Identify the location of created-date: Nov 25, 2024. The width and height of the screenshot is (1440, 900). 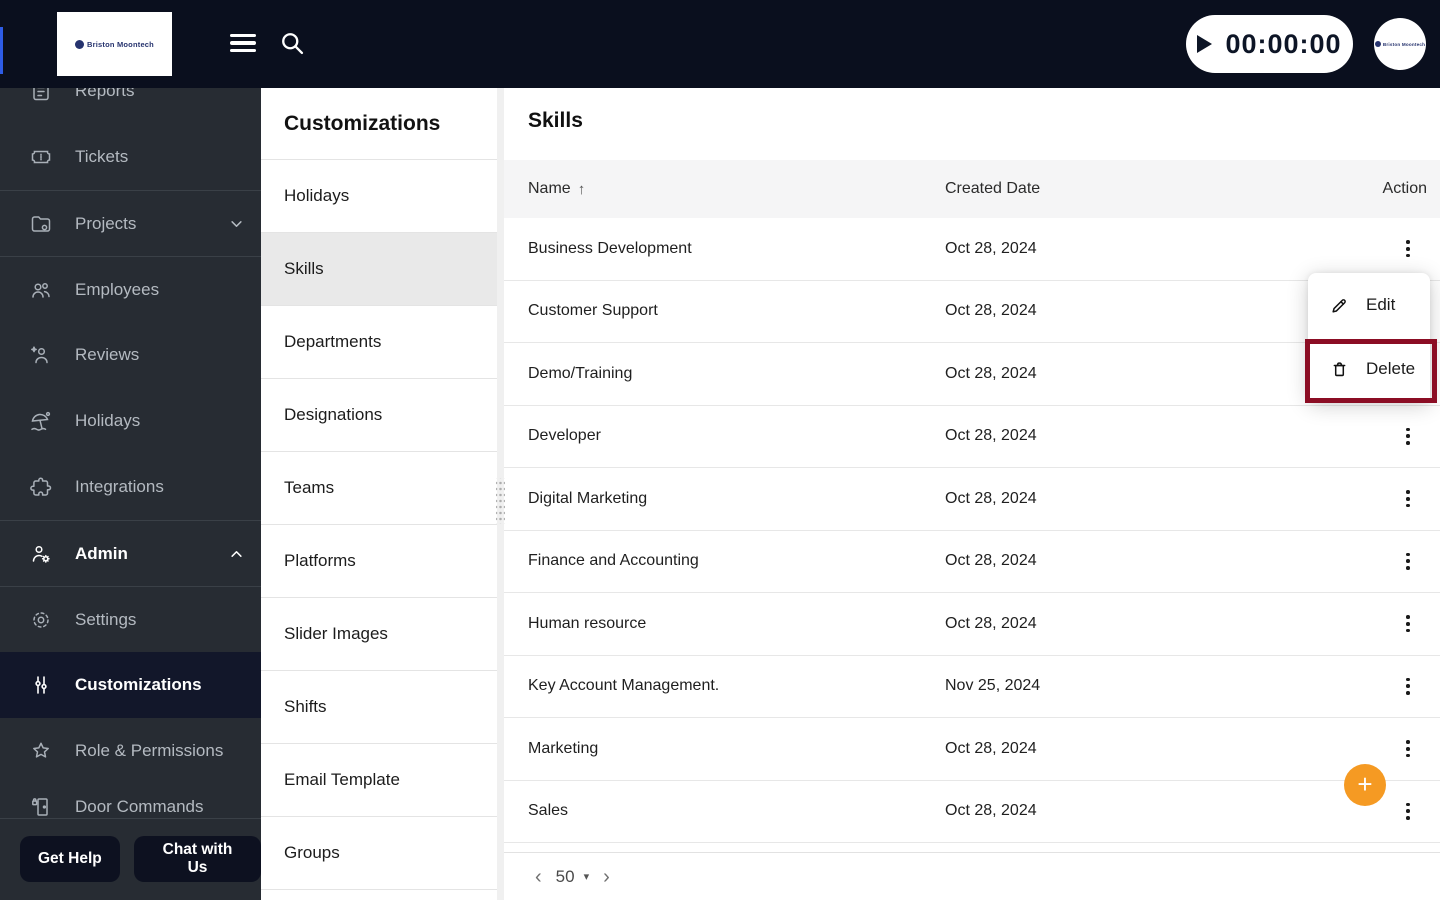
(993, 686).